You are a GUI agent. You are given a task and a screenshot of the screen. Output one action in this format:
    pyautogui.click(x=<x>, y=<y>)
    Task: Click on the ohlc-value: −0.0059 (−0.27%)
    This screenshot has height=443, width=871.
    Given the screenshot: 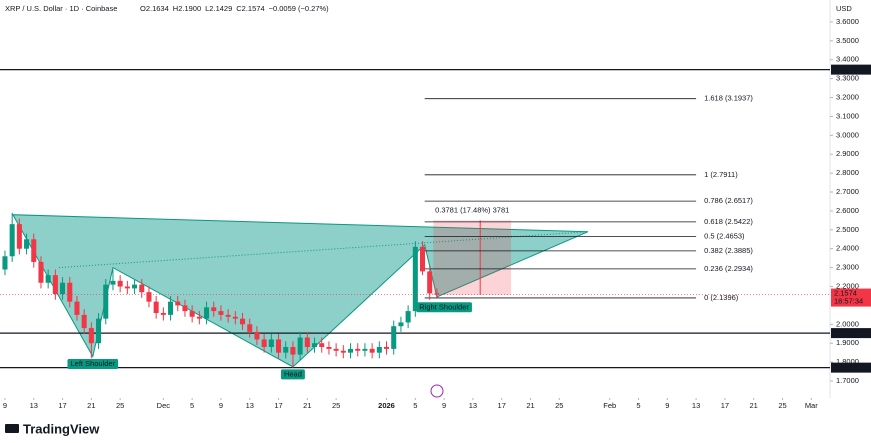 What is the action you would take?
    pyautogui.click(x=299, y=8)
    